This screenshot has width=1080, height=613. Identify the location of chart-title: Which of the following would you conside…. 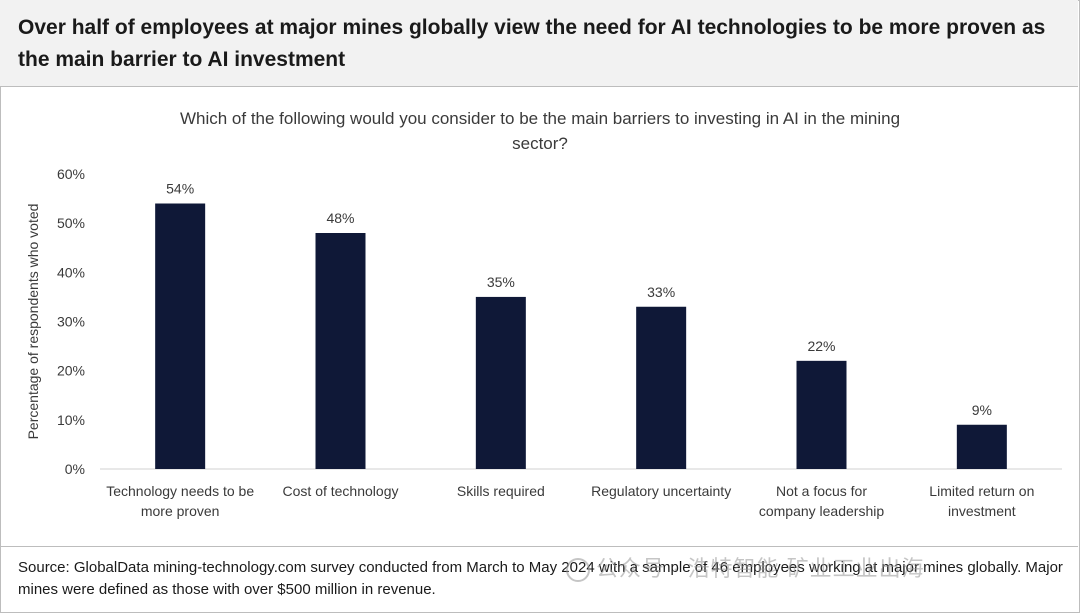
(540, 118).